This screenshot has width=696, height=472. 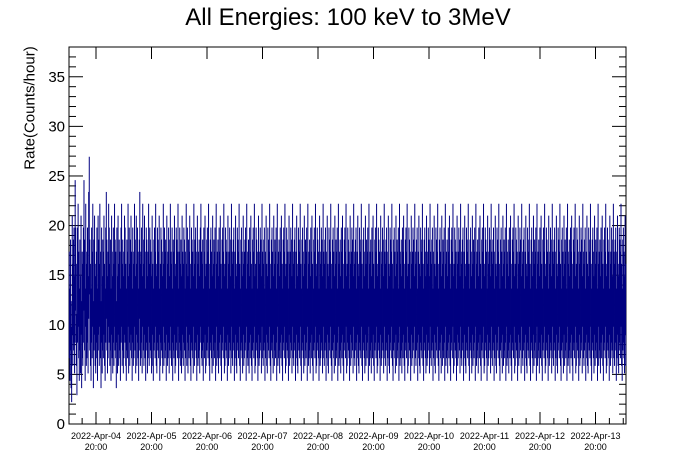 What do you see at coordinates (429, 436) in the screenshot?
I see `x-tick-label: 2022-Apr-10` at bounding box center [429, 436].